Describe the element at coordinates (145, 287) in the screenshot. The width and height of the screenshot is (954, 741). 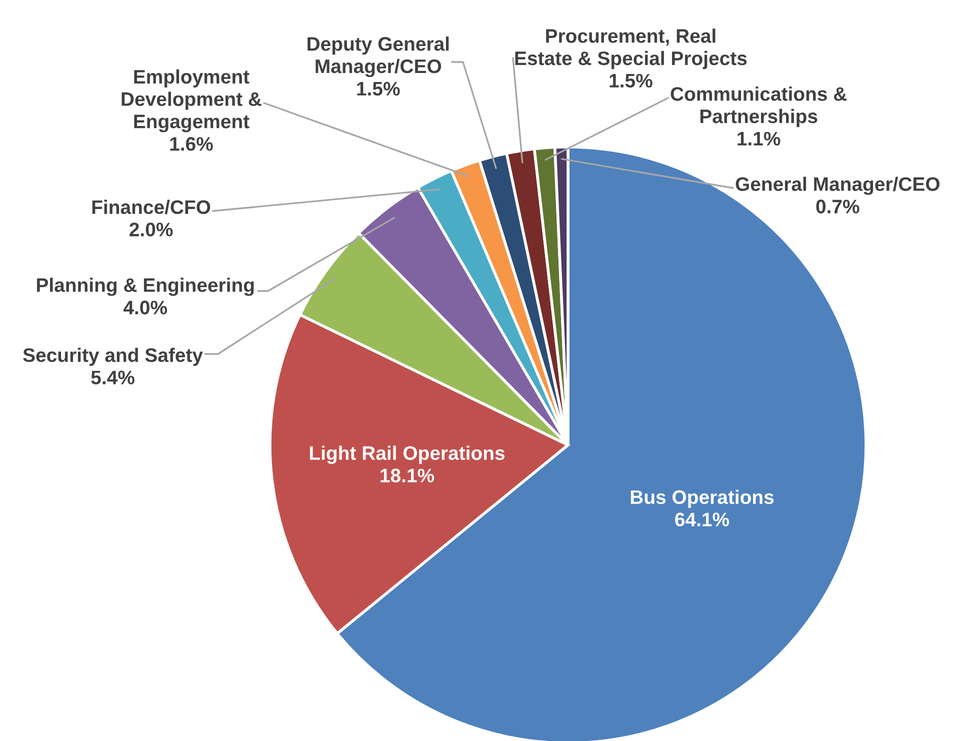
I see `slice-label: Planning & Engineering` at that location.